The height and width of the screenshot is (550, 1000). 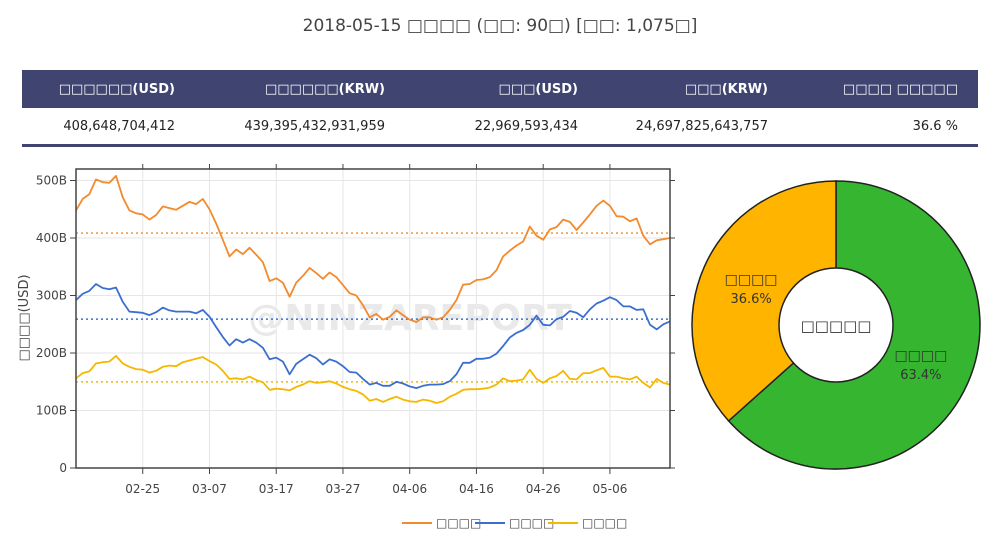 What do you see at coordinates (543, 489) in the screenshot?
I see `x-tick-label: 04-26` at bounding box center [543, 489].